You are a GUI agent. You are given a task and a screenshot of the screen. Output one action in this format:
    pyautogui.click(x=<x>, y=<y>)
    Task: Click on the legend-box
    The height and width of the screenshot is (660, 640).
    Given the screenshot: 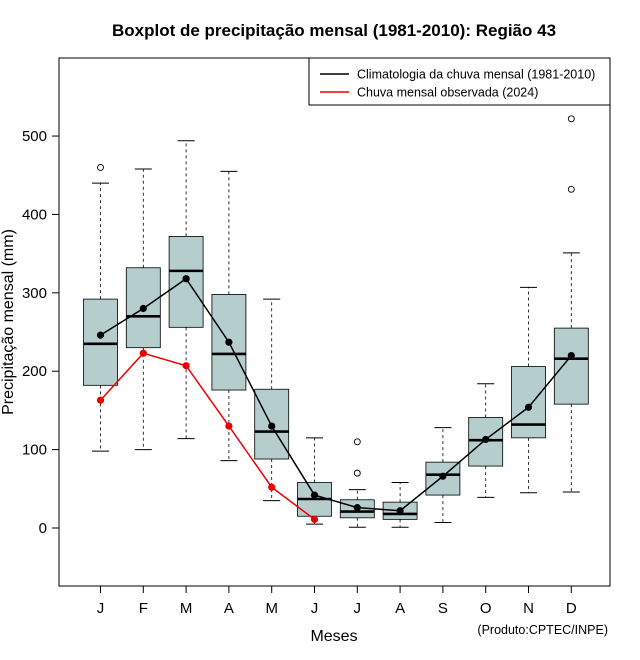 What is the action you would take?
    pyautogui.click(x=459, y=81)
    